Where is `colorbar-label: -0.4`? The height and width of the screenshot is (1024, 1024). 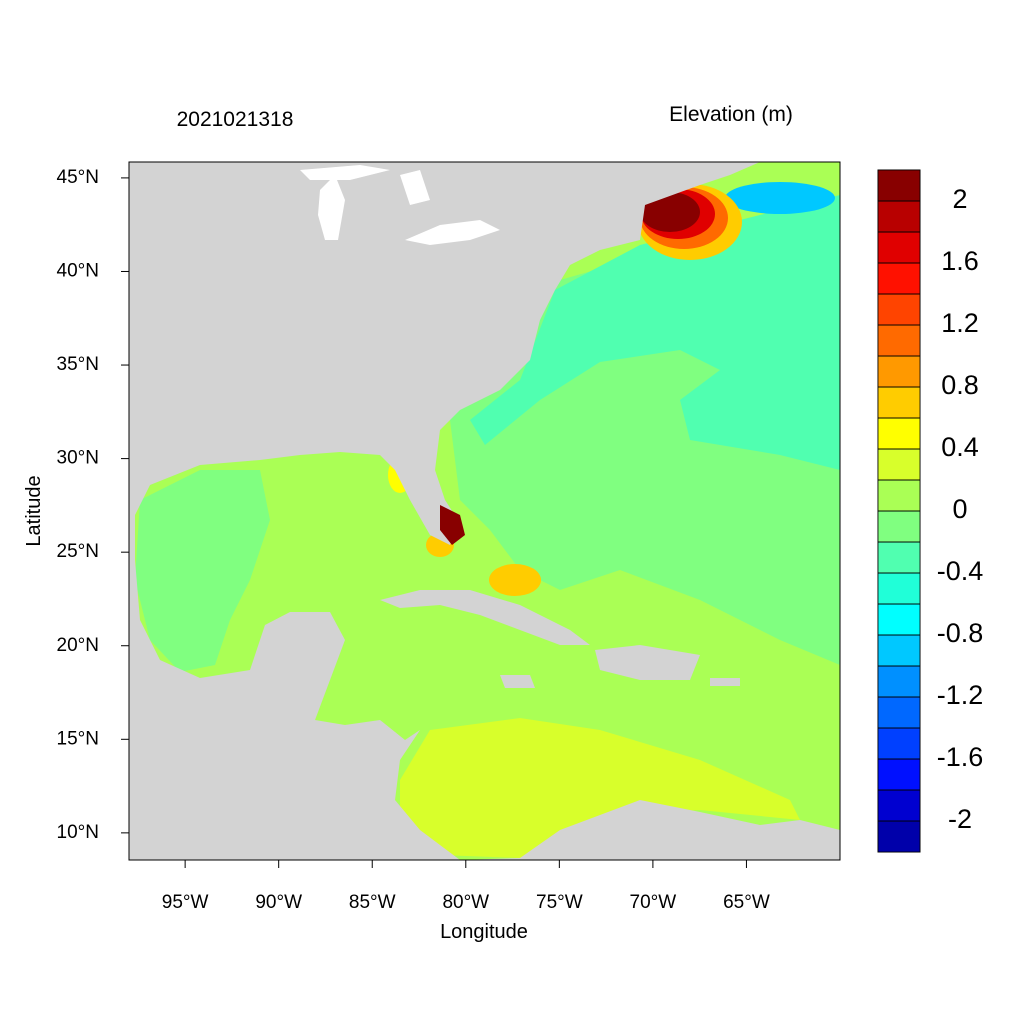 colorbar-label: -0.4 is located at coordinates (960, 571).